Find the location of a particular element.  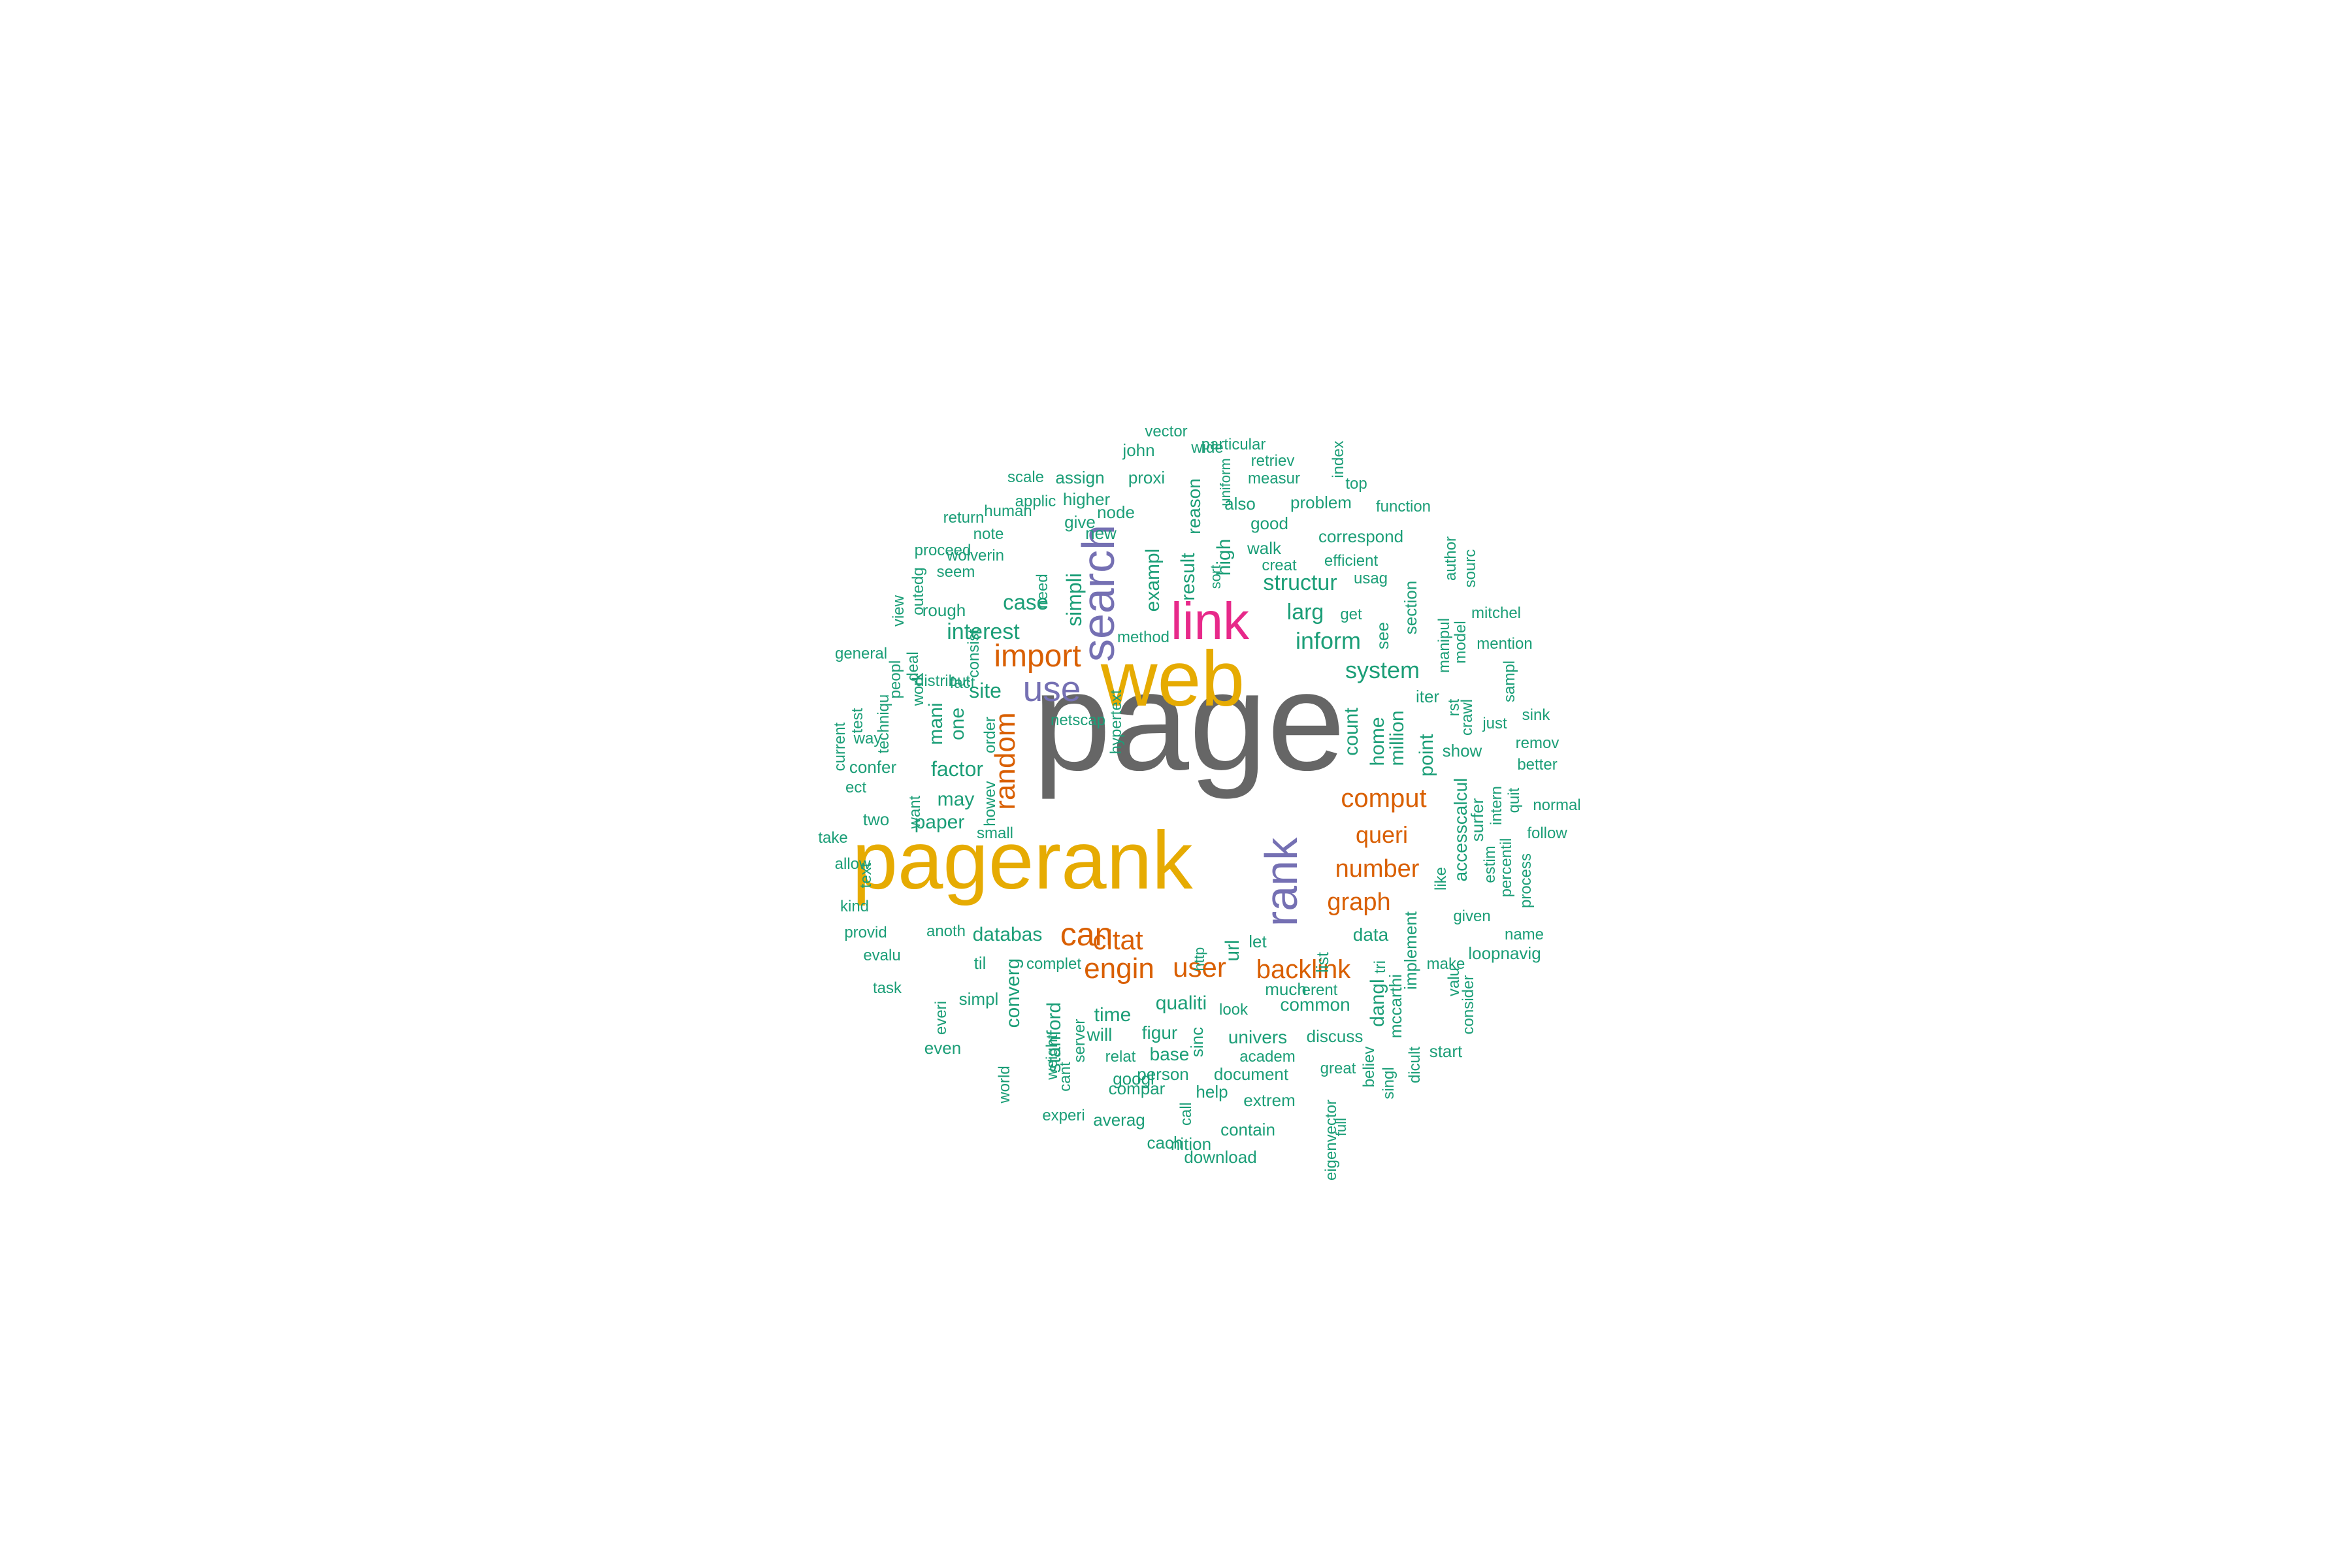

word-experi: experi is located at coordinates (1063, 1115).